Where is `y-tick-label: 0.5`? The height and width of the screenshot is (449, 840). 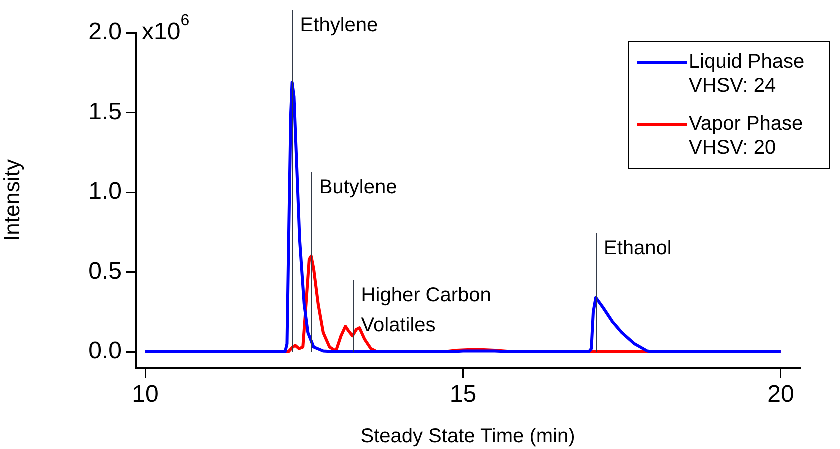 y-tick-label: 0.5 is located at coordinates (105, 271).